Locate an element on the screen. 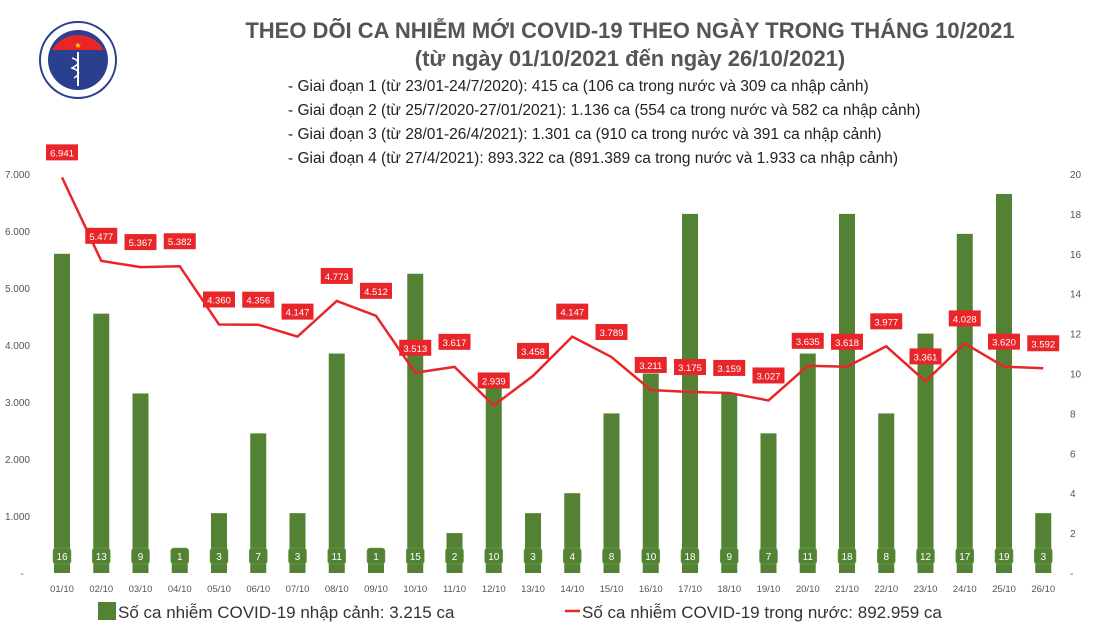  line-data-label: 3.361 is located at coordinates (926, 357).